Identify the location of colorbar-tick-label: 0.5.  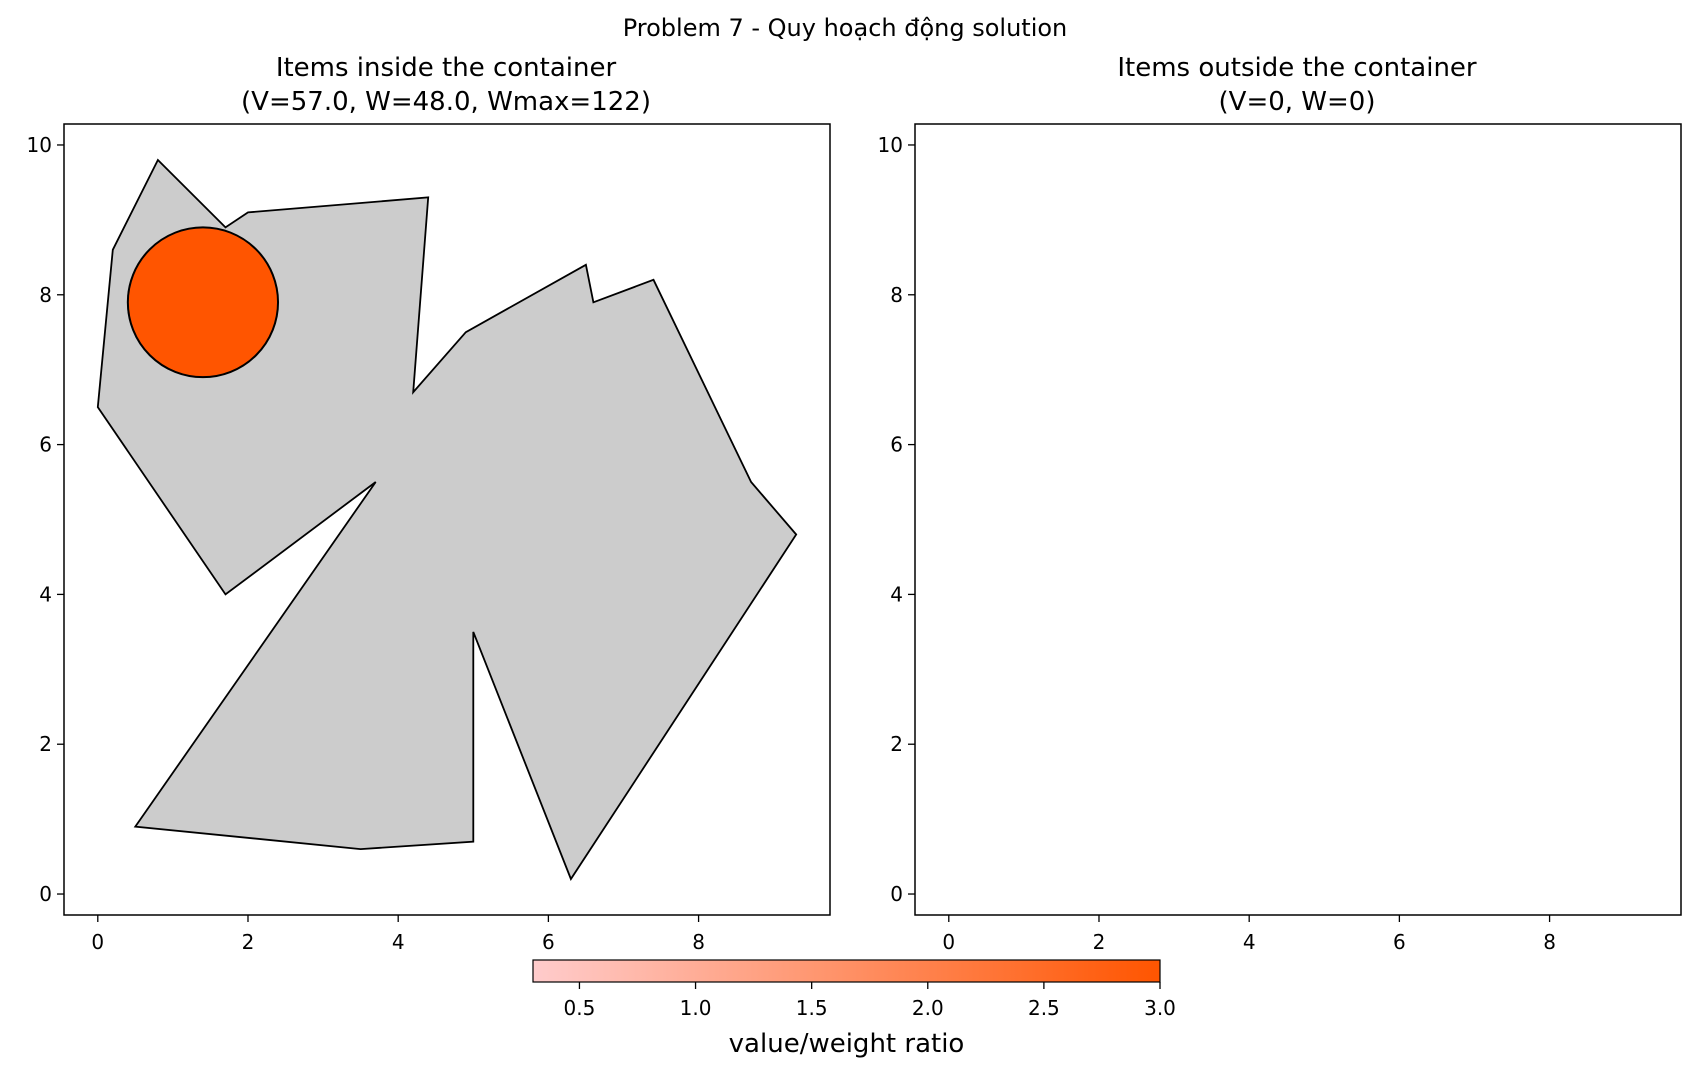
(580, 1008).